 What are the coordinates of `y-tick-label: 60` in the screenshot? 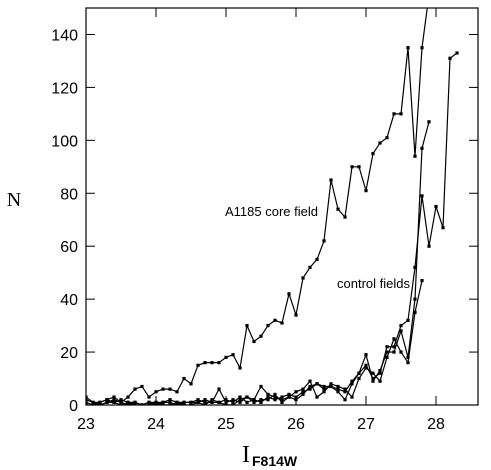 It's located at (69, 247).